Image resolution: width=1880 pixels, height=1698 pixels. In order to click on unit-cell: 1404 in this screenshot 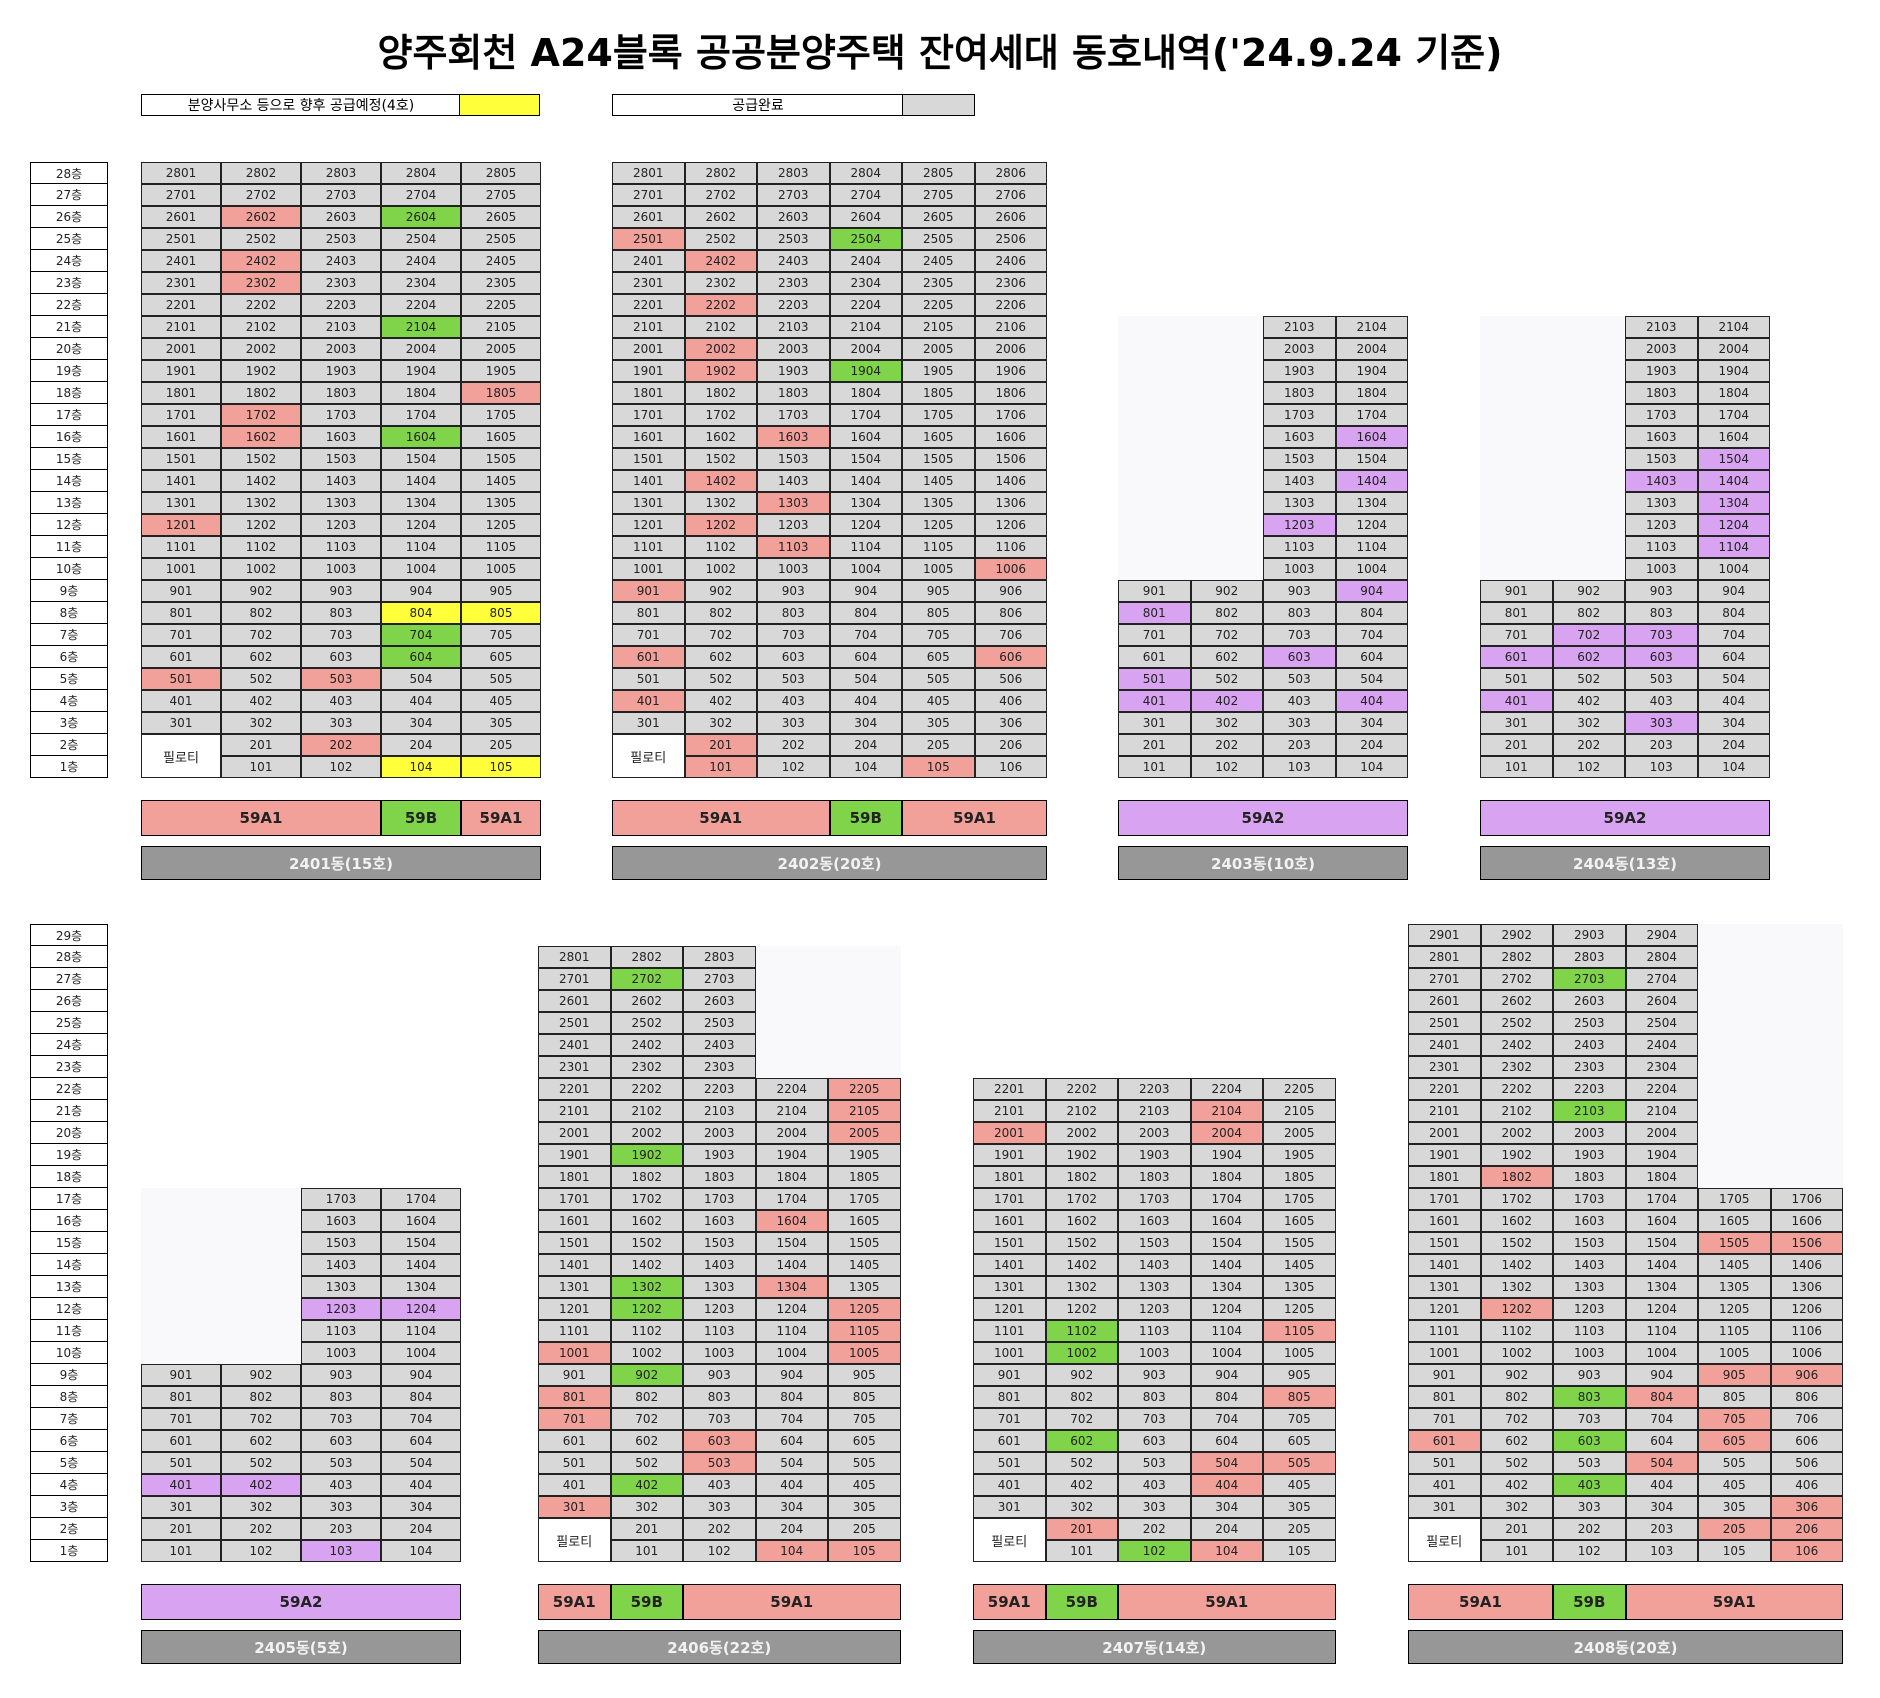, I will do `click(421, 481)`.